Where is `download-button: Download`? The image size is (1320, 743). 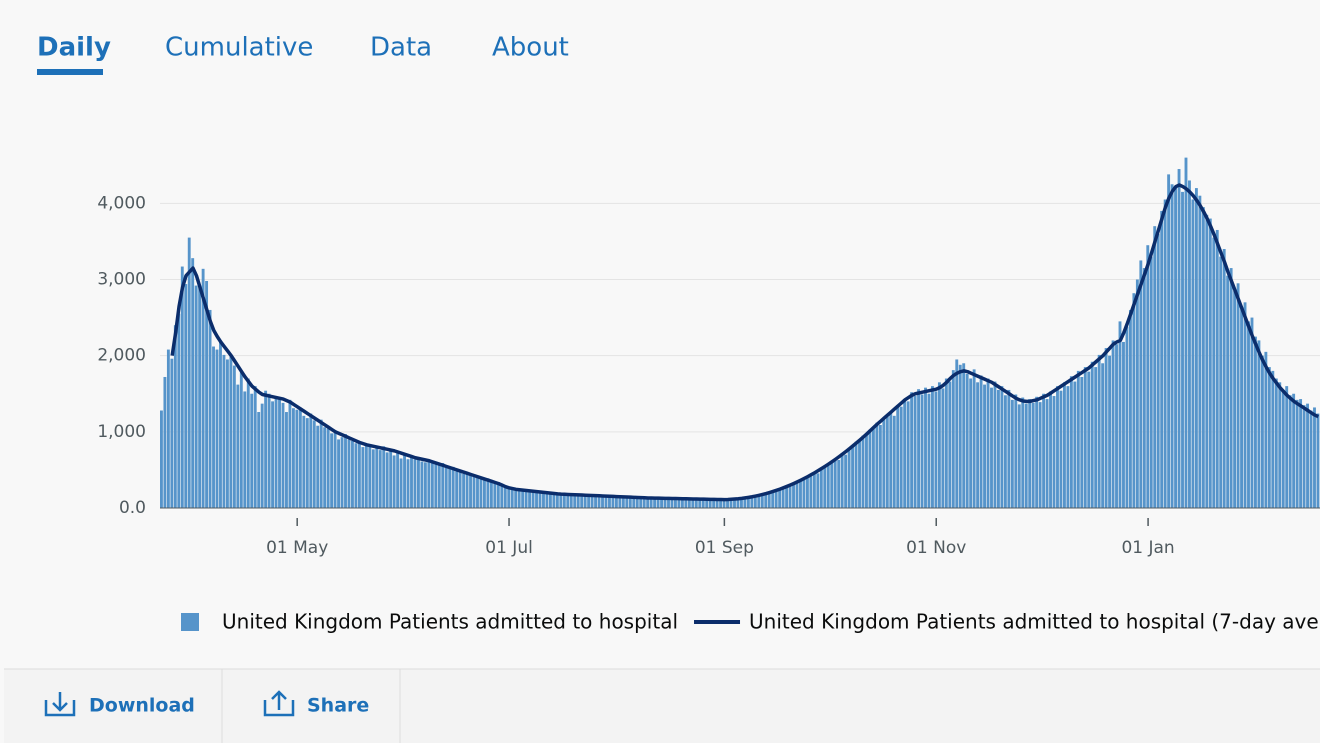 download-button: Download is located at coordinates (142, 706).